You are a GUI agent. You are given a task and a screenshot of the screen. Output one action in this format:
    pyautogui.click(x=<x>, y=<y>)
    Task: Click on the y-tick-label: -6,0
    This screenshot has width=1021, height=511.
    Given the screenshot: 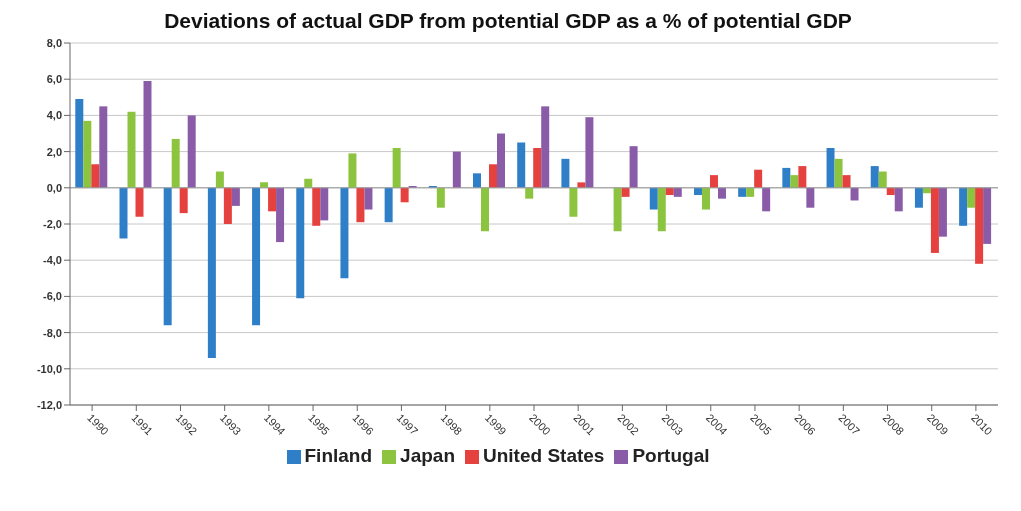 What is the action you would take?
    pyautogui.click(x=52, y=296)
    